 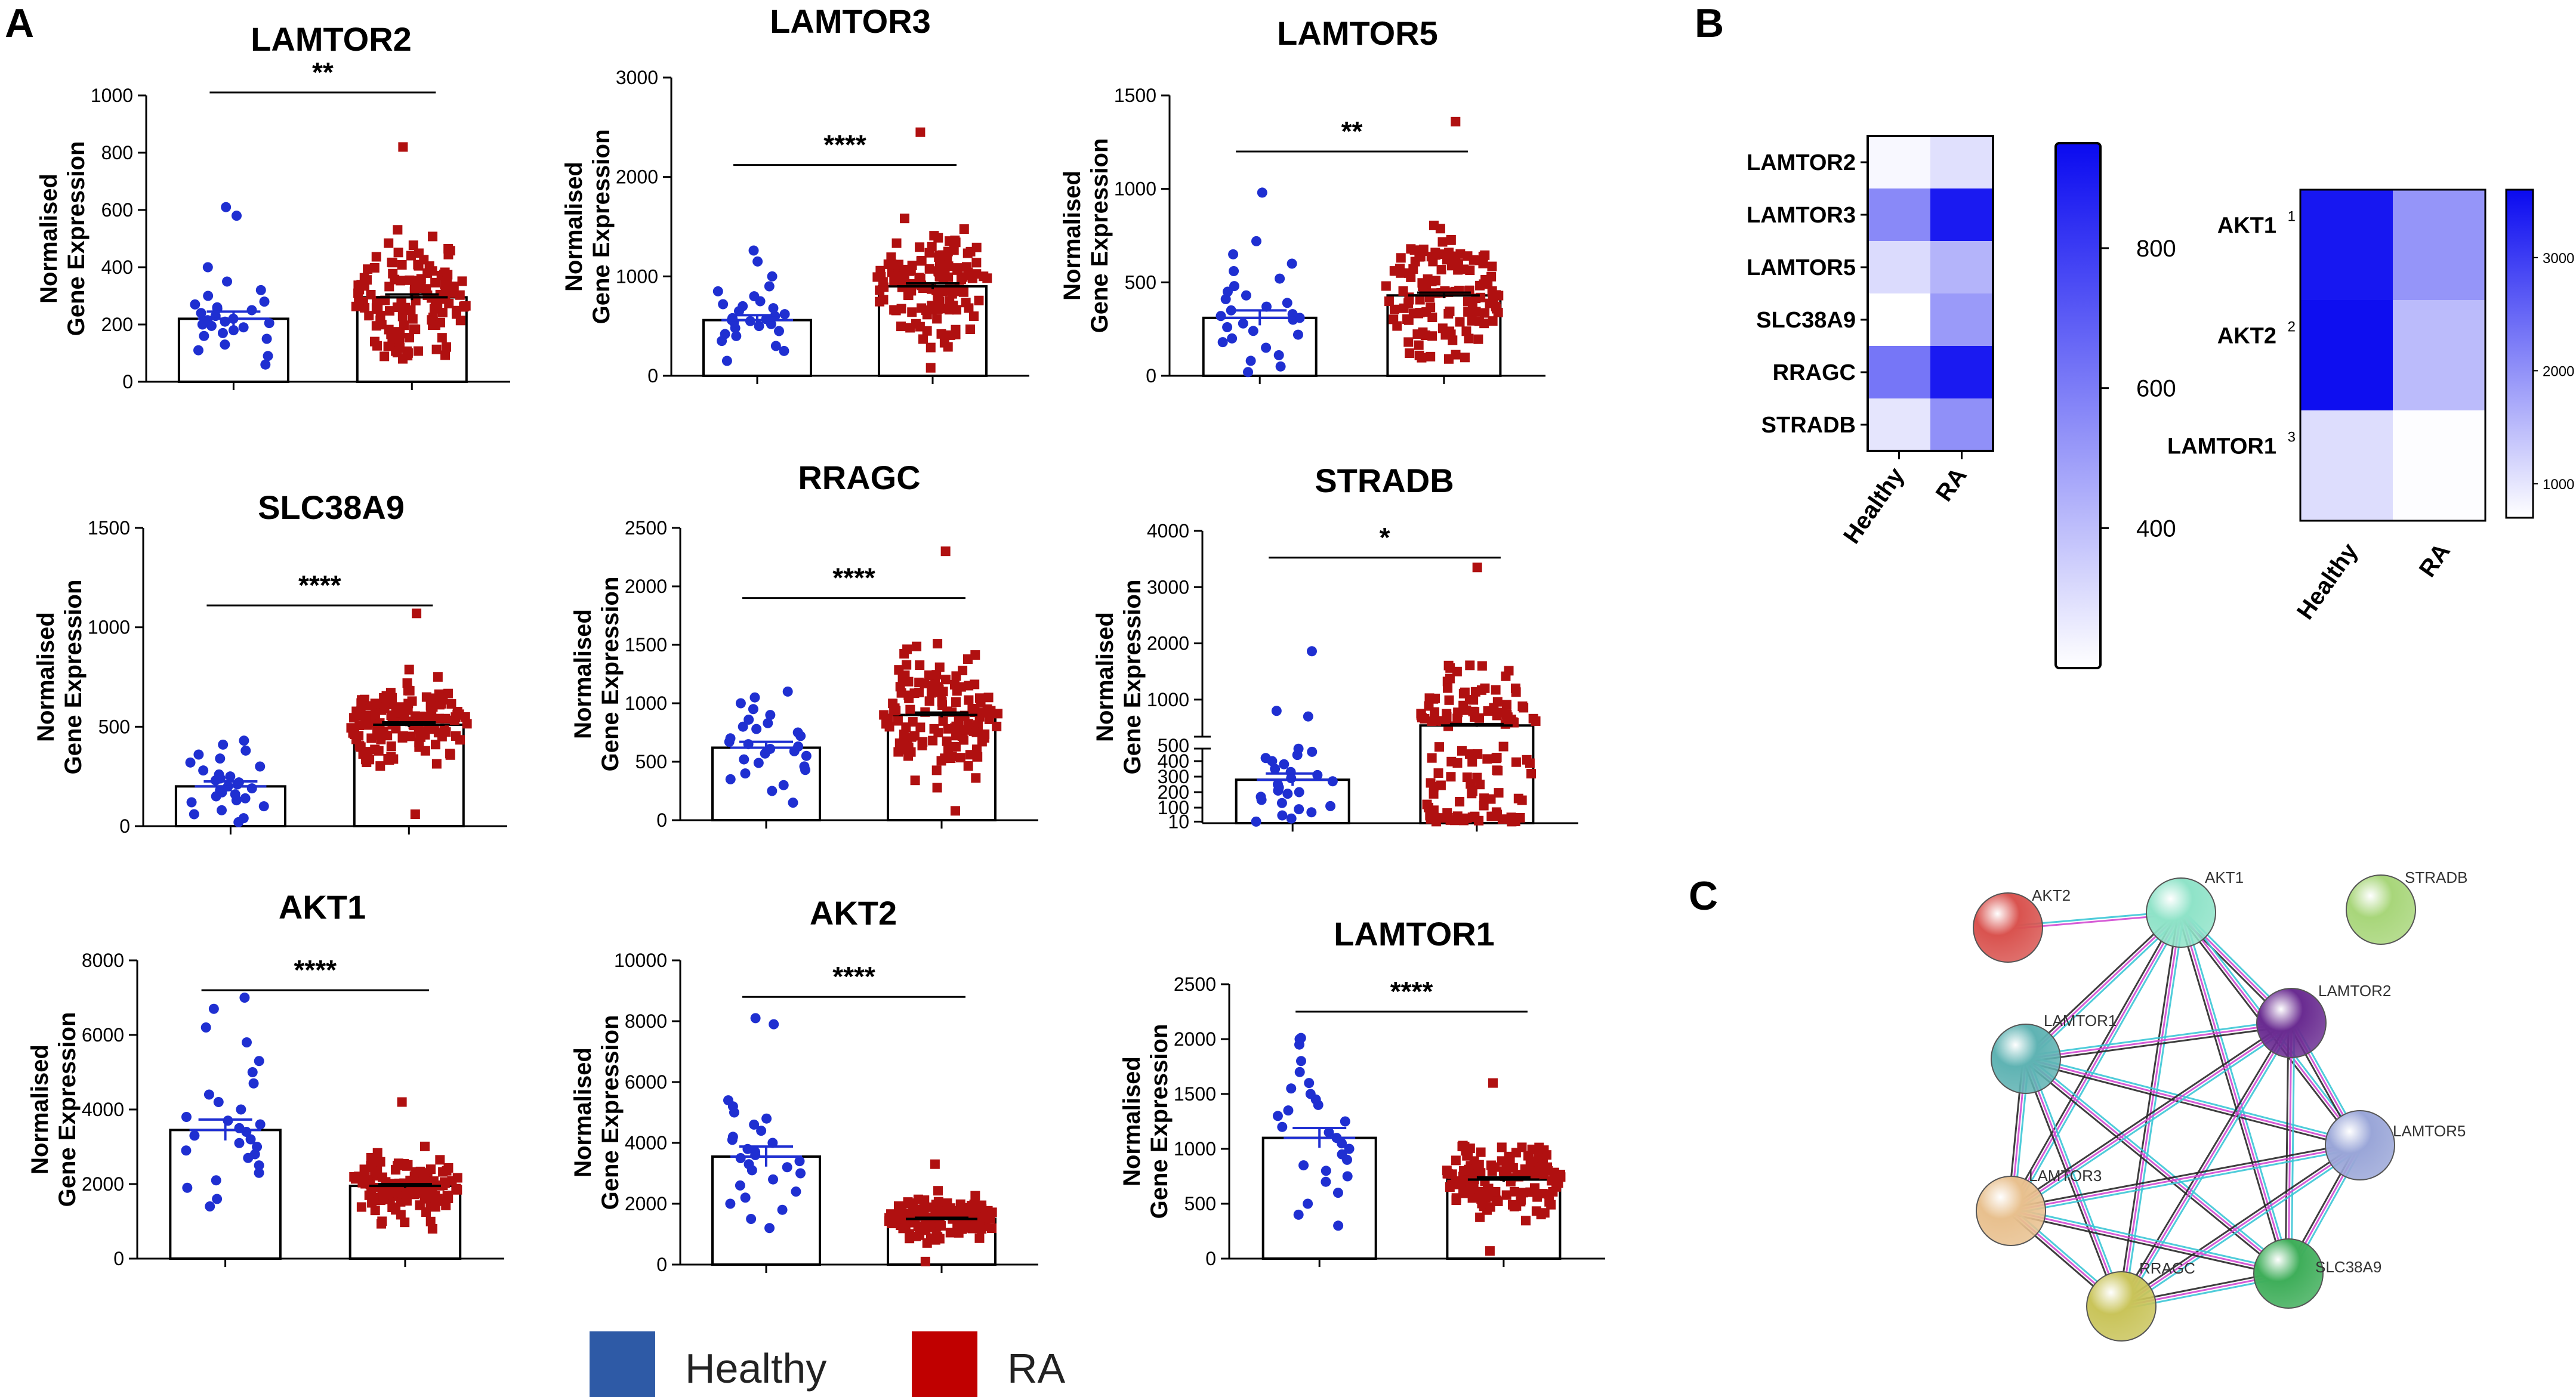 I want to click on y-tick-label: 4000, so click(x=646, y=1143).